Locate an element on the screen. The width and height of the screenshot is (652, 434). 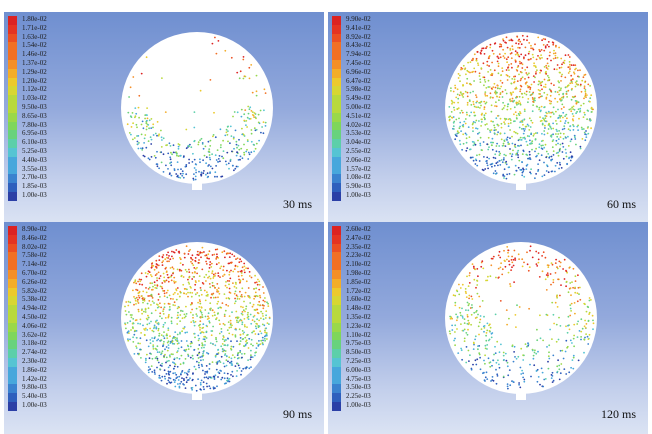
legend-label: 3.18e-02 is located at coordinates (34, 343).